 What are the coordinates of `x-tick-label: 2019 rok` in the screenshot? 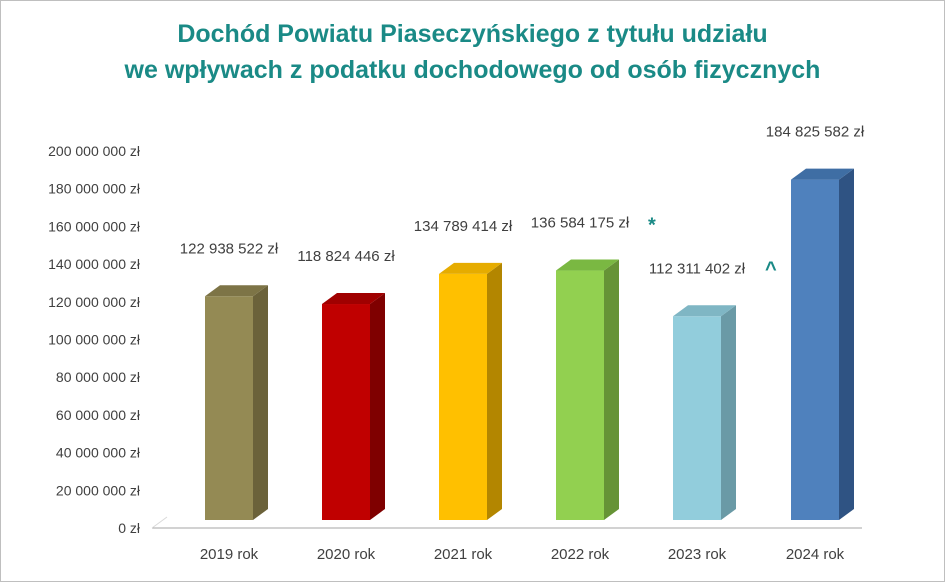 It's located at (229, 554).